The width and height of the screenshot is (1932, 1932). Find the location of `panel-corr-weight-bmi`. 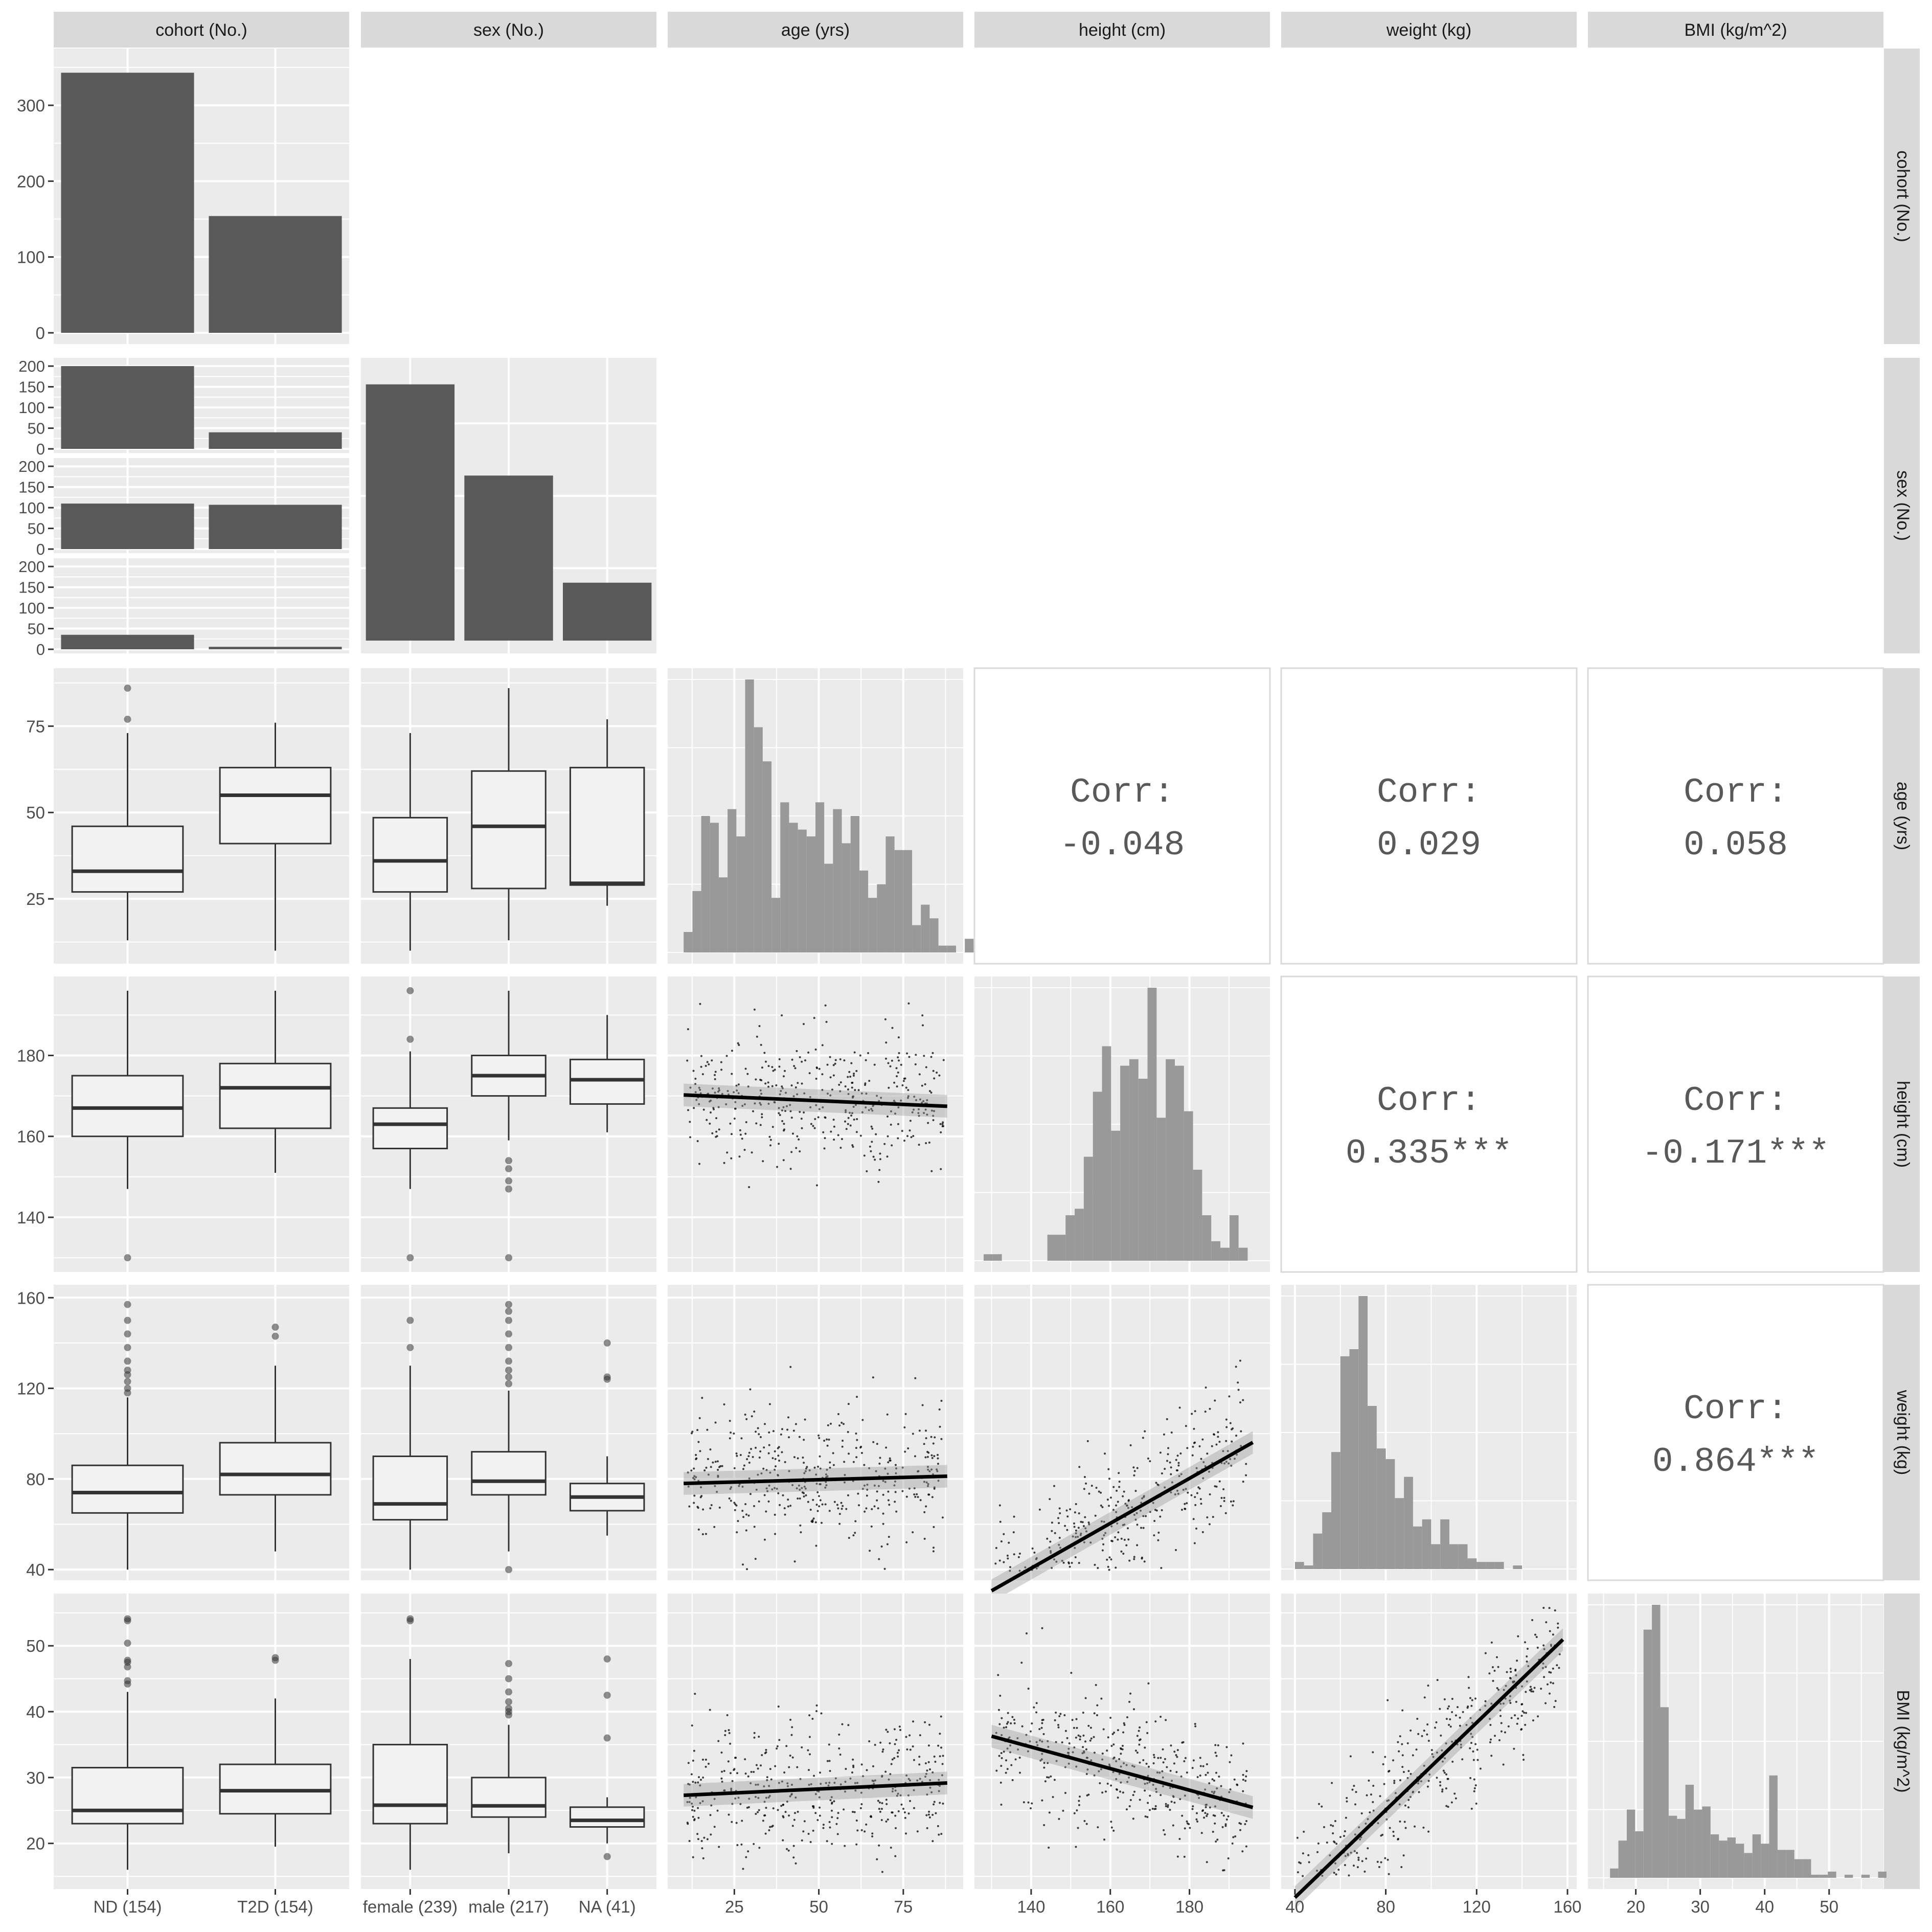

panel-corr-weight-bmi is located at coordinates (1735, 1432).